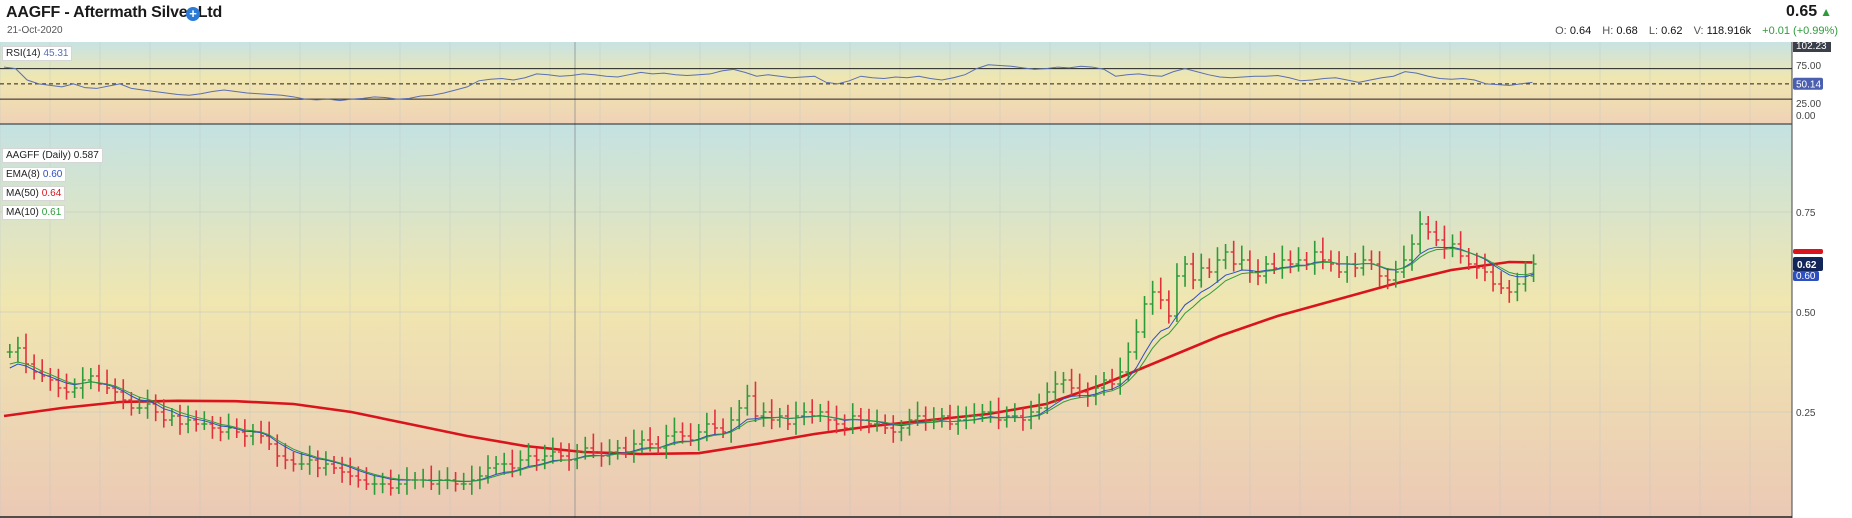 The width and height of the screenshot is (1852, 518). I want to click on ma10-legend-value: 0.61, so click(51, 212).